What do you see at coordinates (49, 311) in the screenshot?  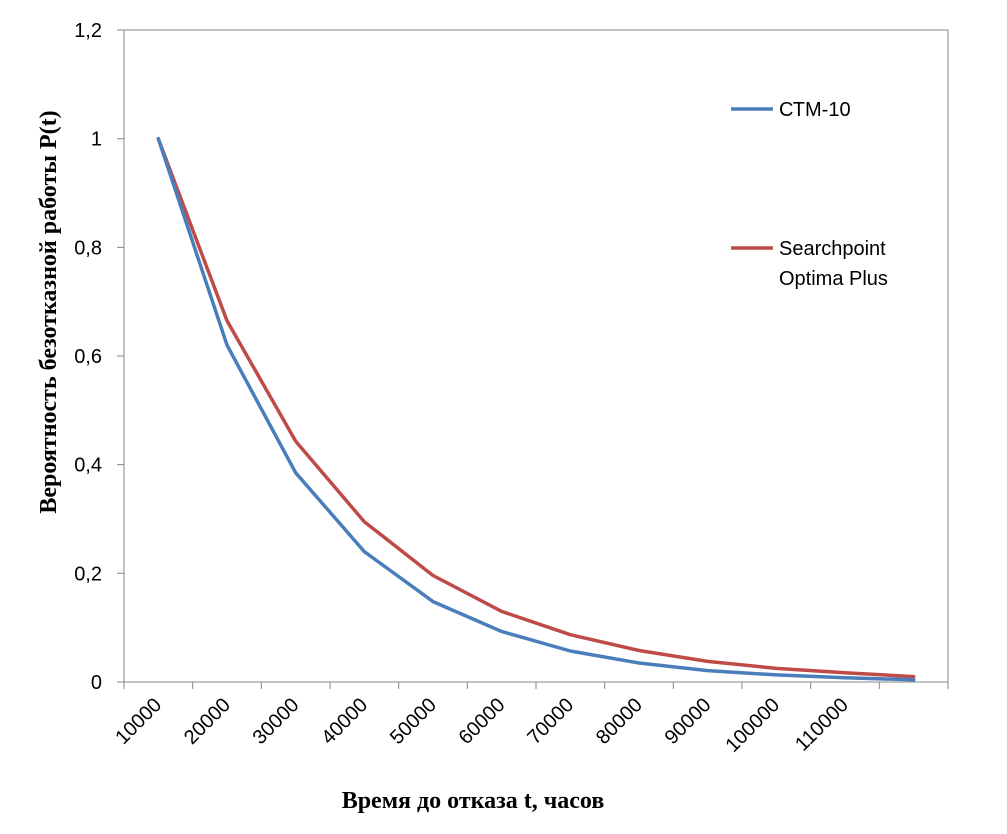 I see `y-axis-title: Вероятность безотказной работы P(t)` at bounding box center [49, 311].